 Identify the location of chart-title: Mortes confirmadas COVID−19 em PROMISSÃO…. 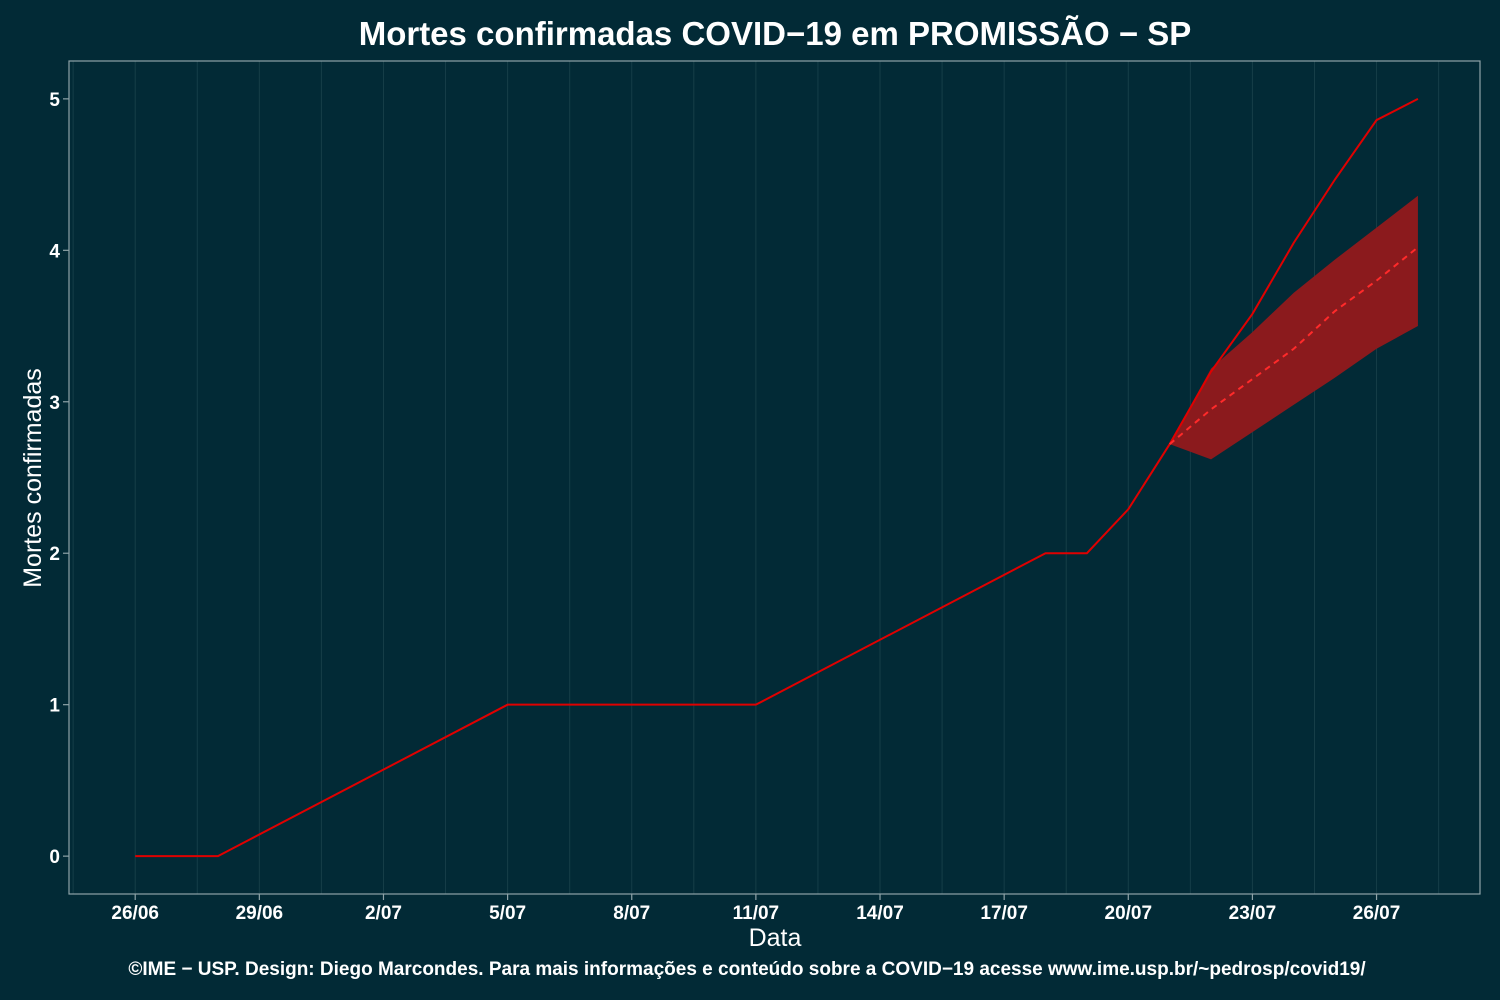
(775, 33).